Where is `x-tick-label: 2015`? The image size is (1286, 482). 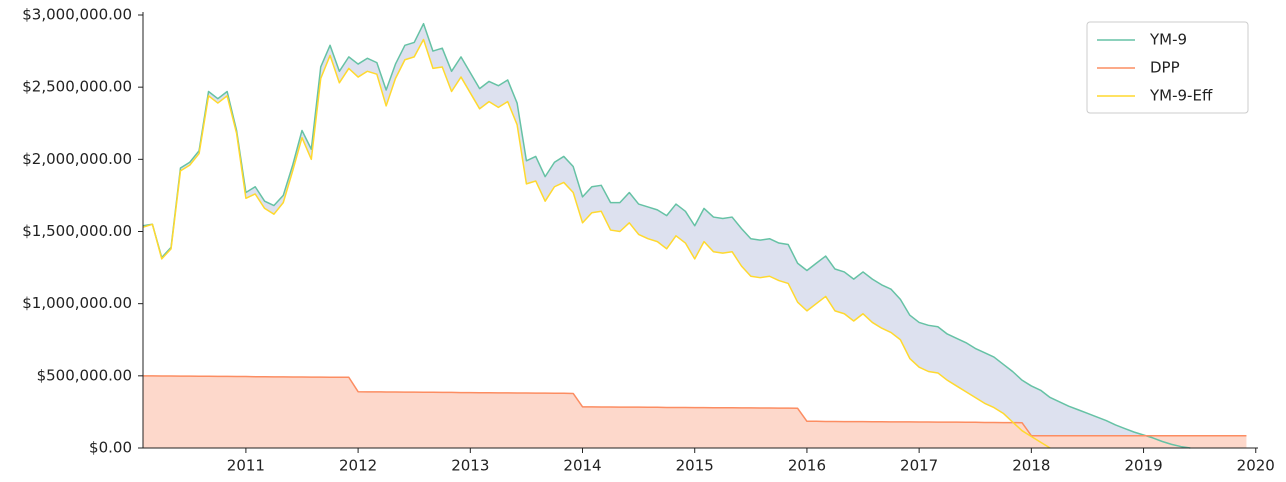 x-tick-label: 2015 is located at coordinates (695, 466).